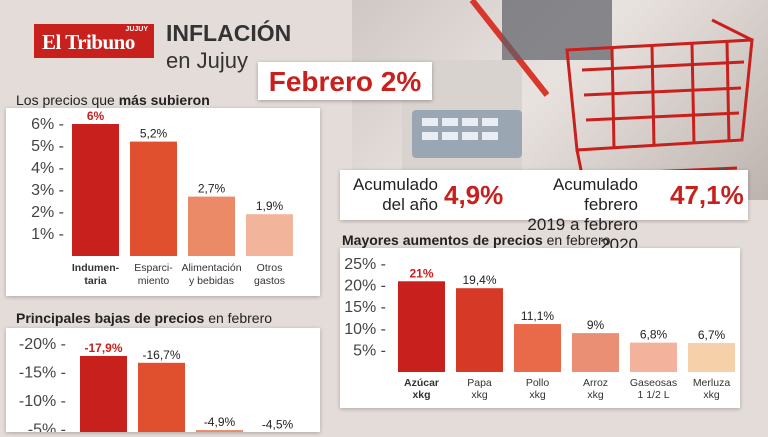 This screenshot has width=768, height=437. Describe the element at coordinates (421, 273) in the screenshot. I see `data-label: 21%` at that location.